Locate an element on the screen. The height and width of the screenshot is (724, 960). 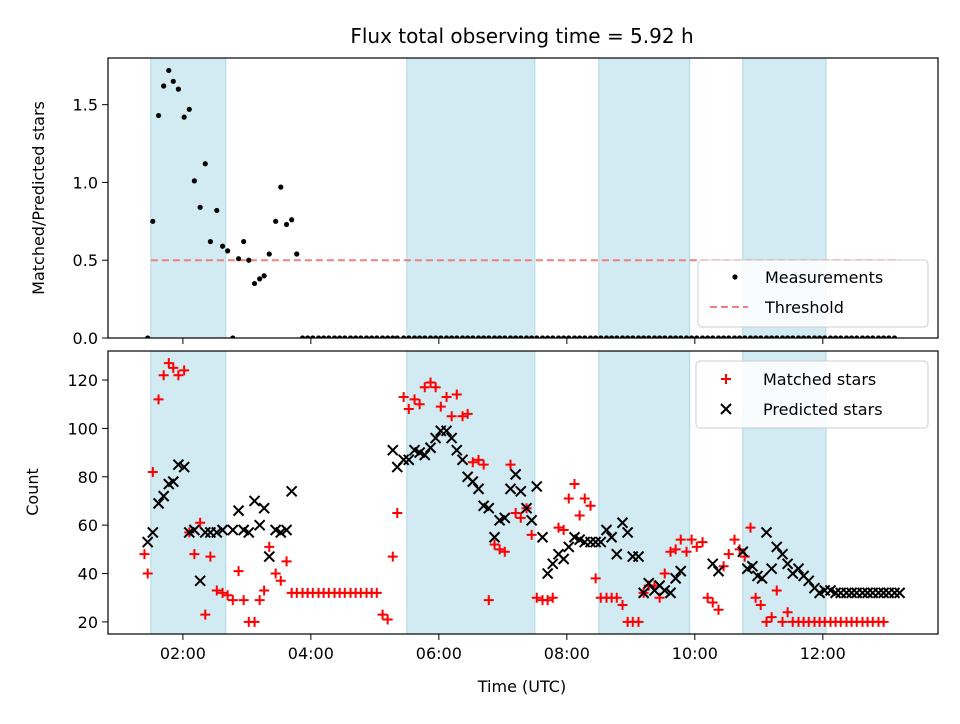
y-ticks-bottom: 20 40 60 80 100 120 is located at coordinates (87, 501).